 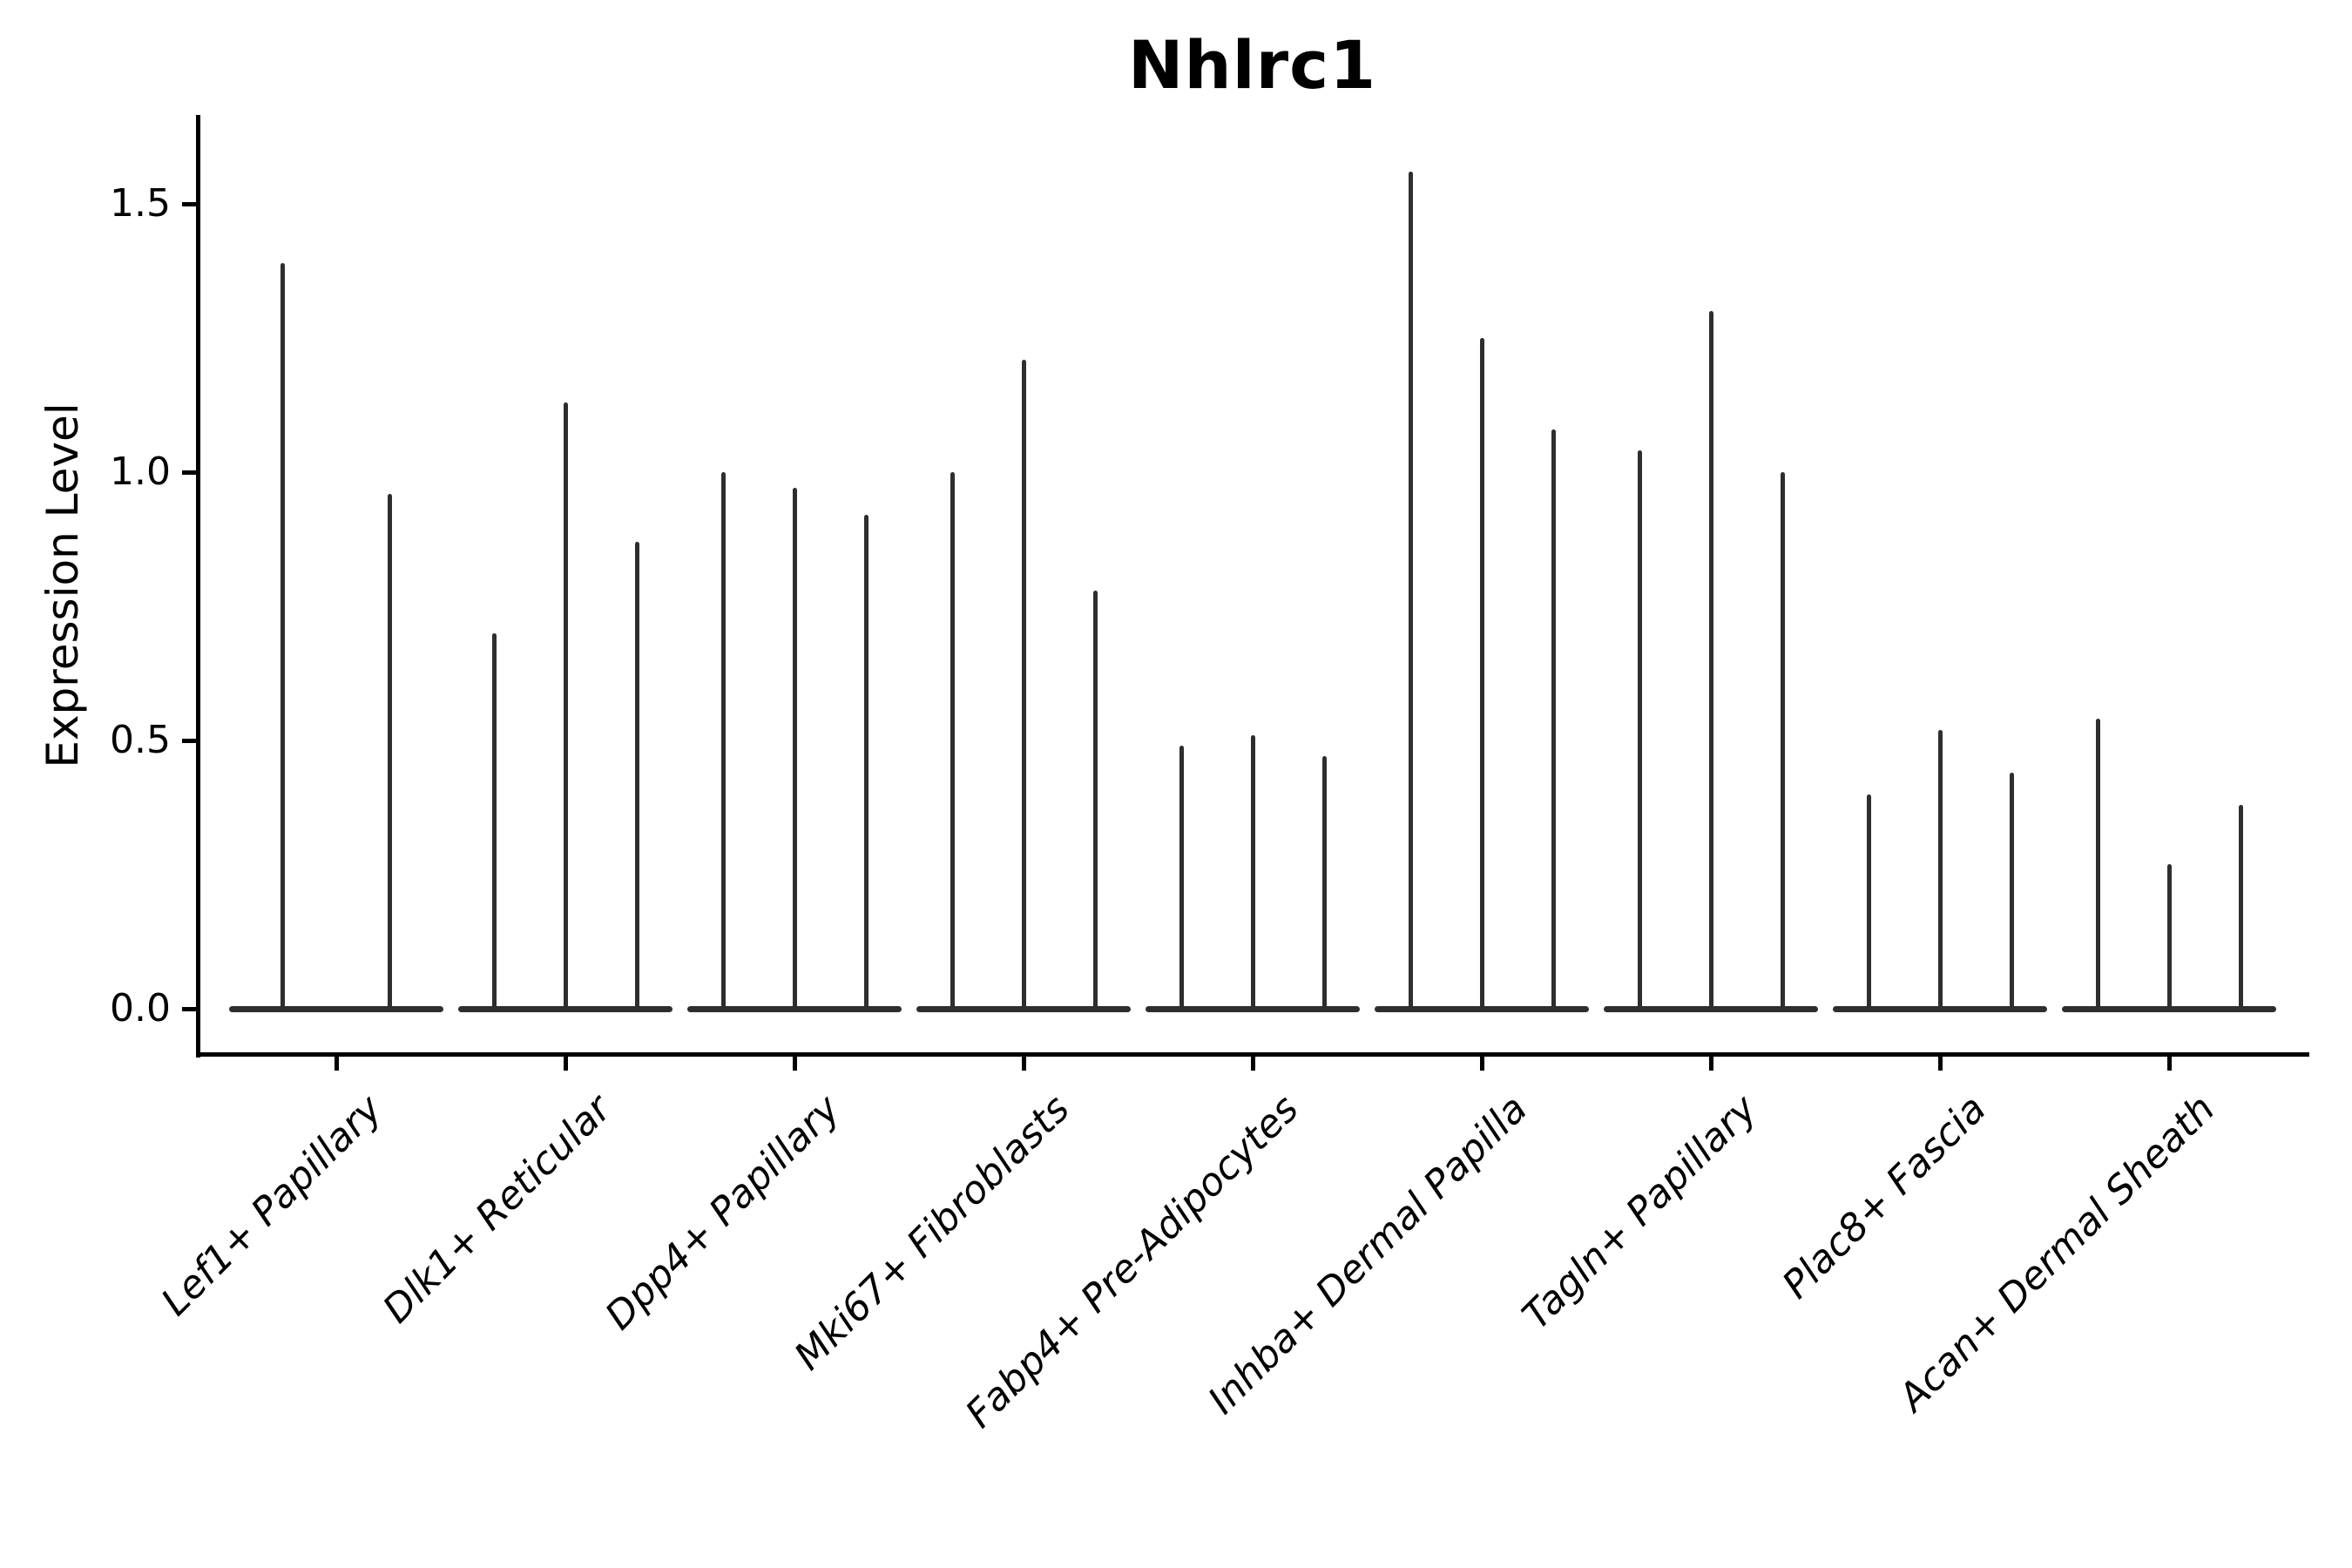 I want to click on plot-title: Nhlrc1, so click(x=1252, y=65).